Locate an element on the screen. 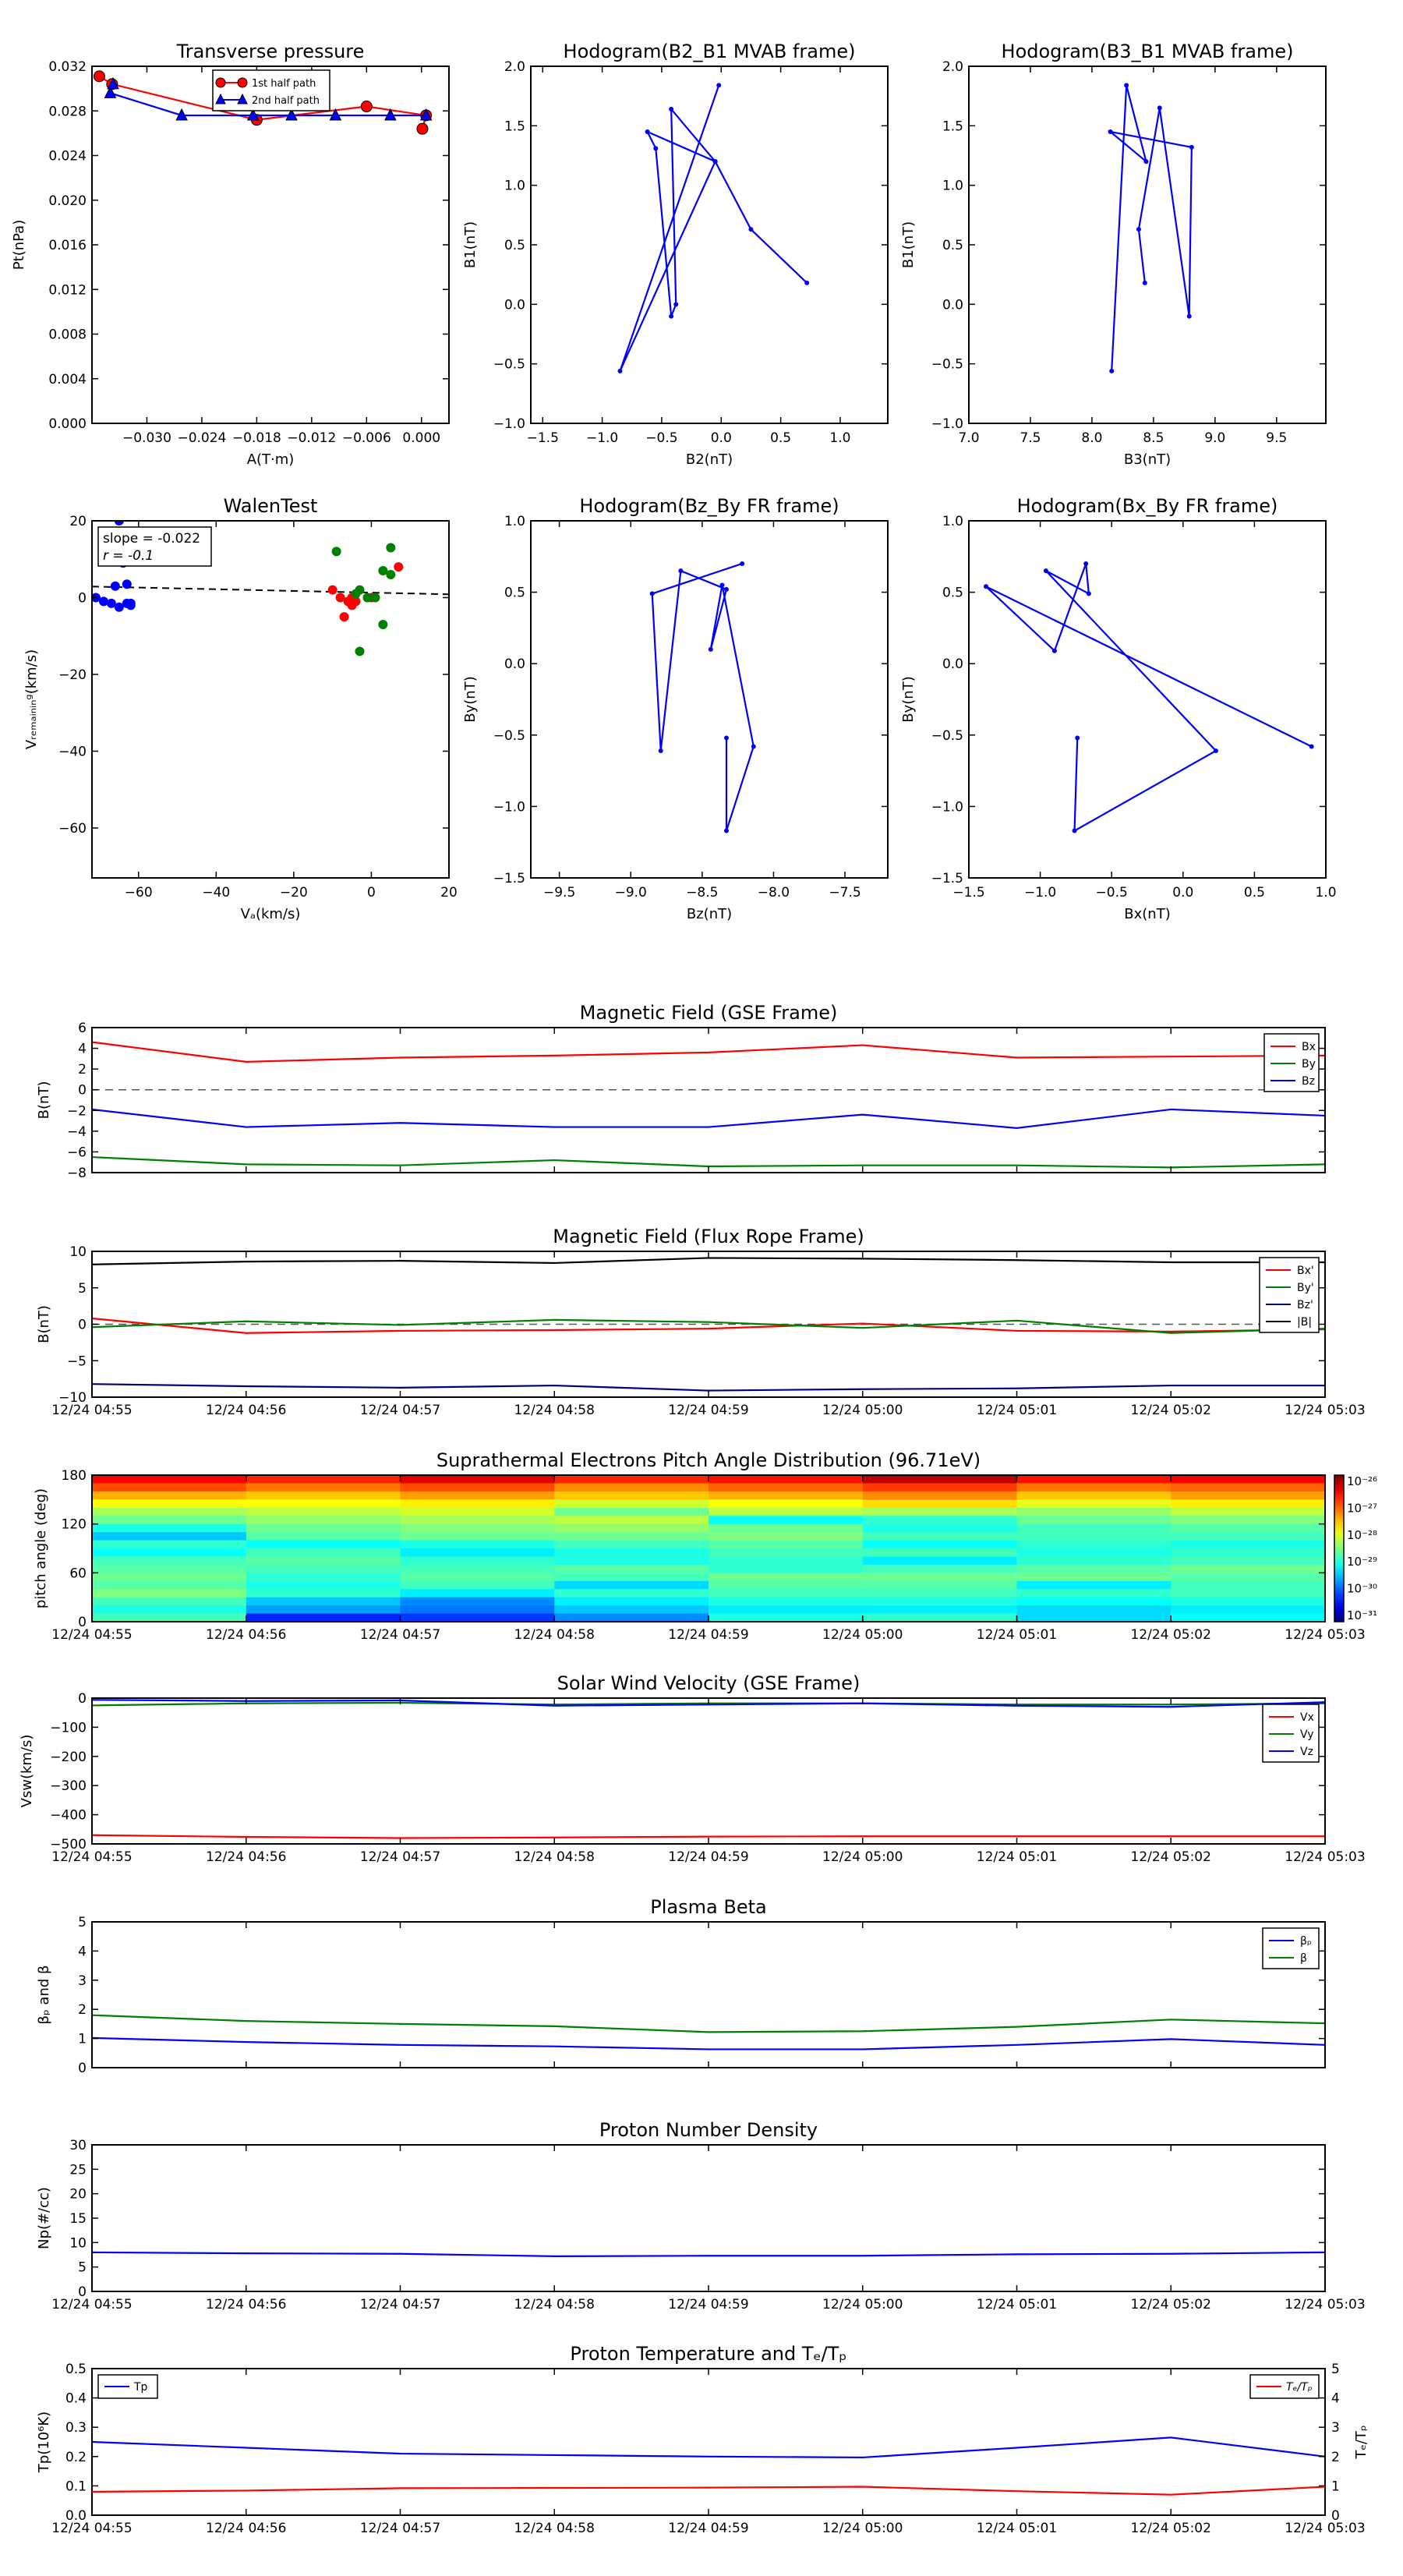 Image resolution: width=1403 pixels, height=2576 pixels. h3-xtick-label: −7.5 is located at coordinates (845, 893).